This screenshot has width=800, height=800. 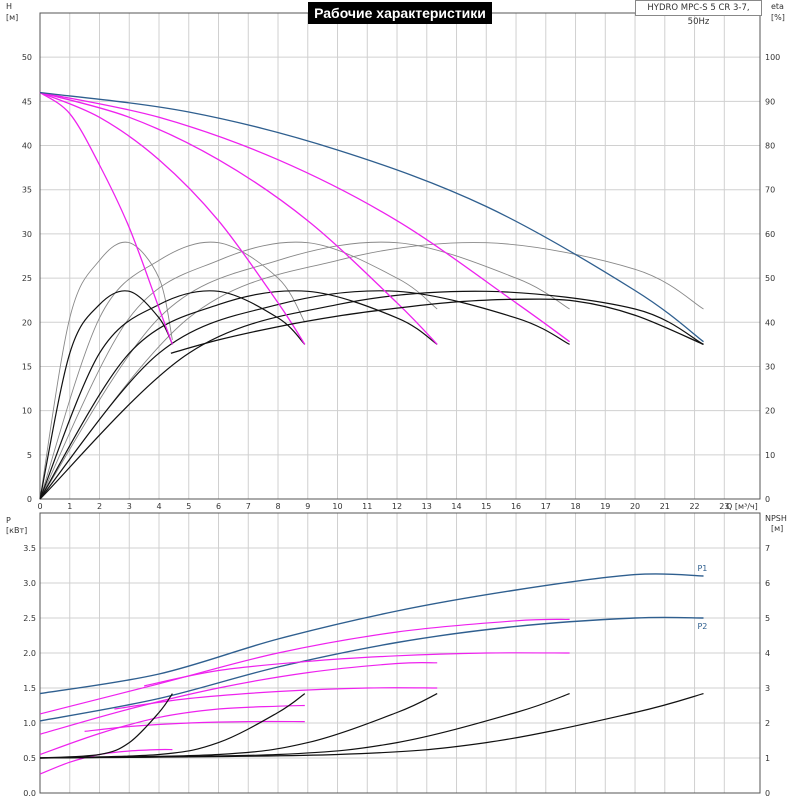 I want to click on y-right-axis-label: NPSH, so click(x=776, y=518).